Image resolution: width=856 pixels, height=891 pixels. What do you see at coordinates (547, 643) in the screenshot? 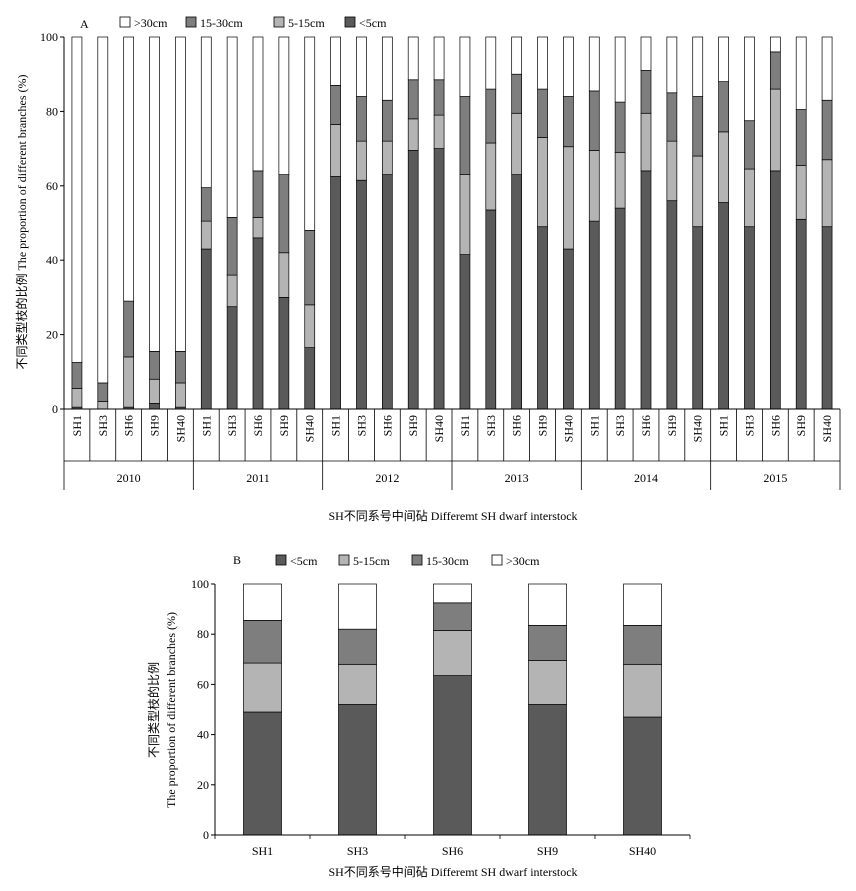
I see `bar-segment-15-30cm-sh9` at bounding box center [547, 643].